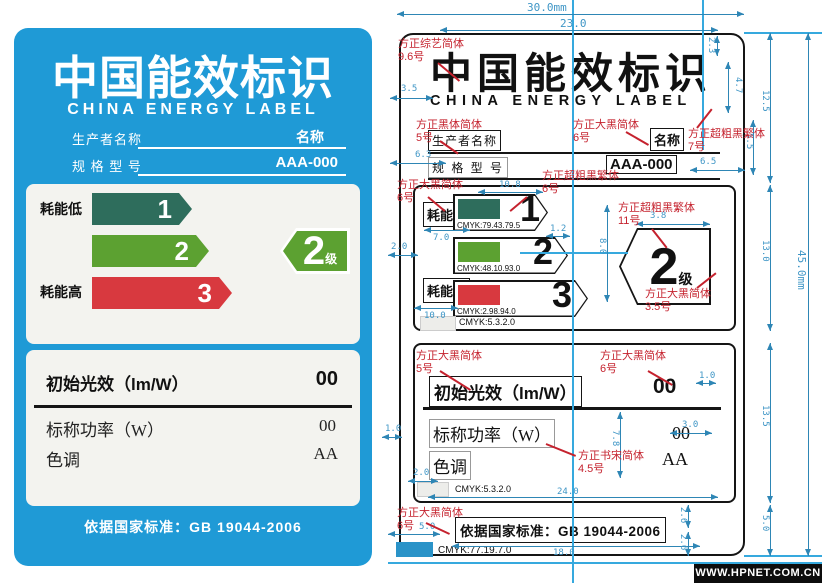 Image resolution: width=822 pixels, height=583 pixels. I want to click on drawing-producer-underline, so click(574, 153).